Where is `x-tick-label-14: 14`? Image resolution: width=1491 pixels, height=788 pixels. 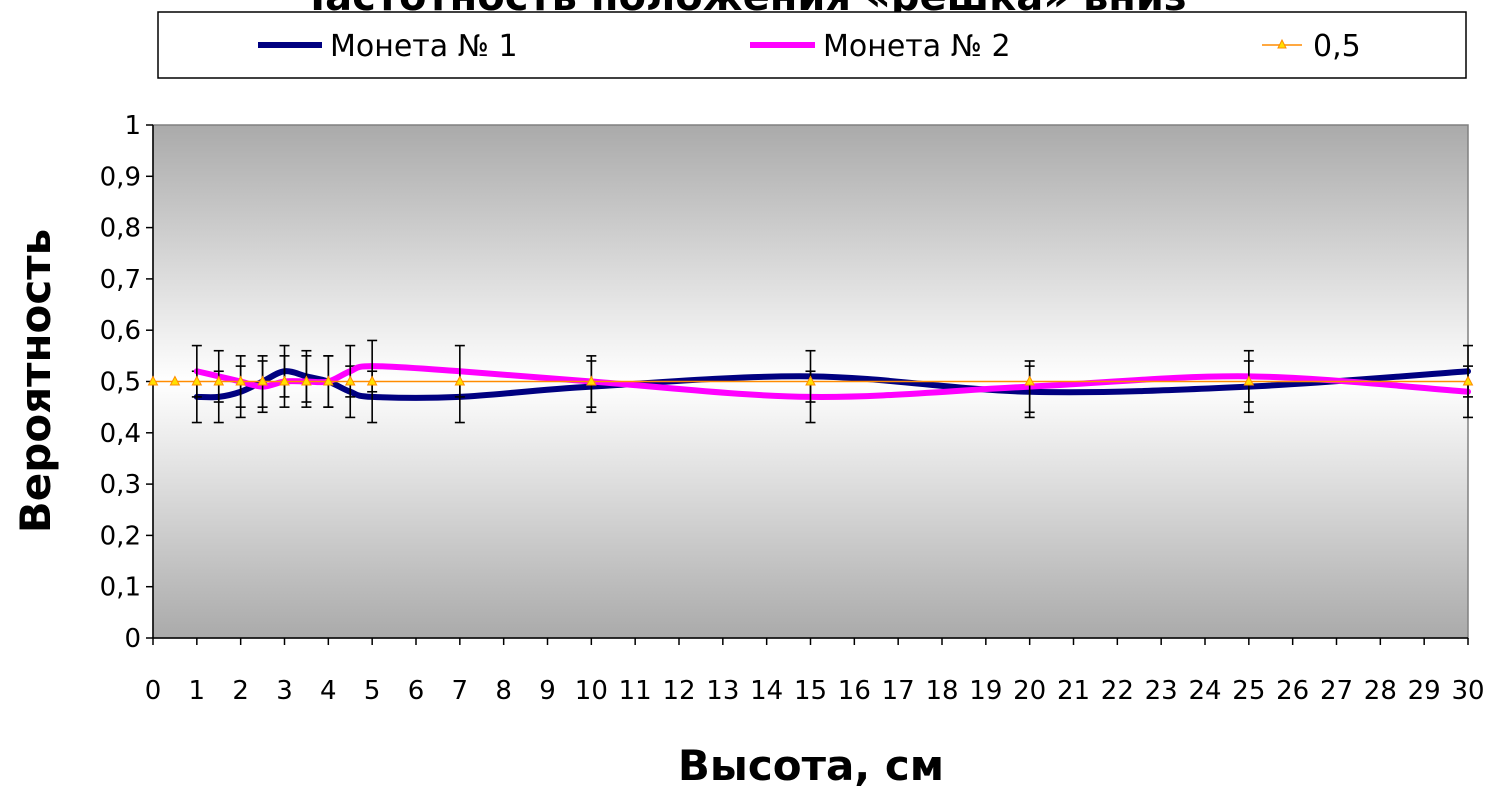 x-tick-label-14: 14 is located at coordinates (766, 691).